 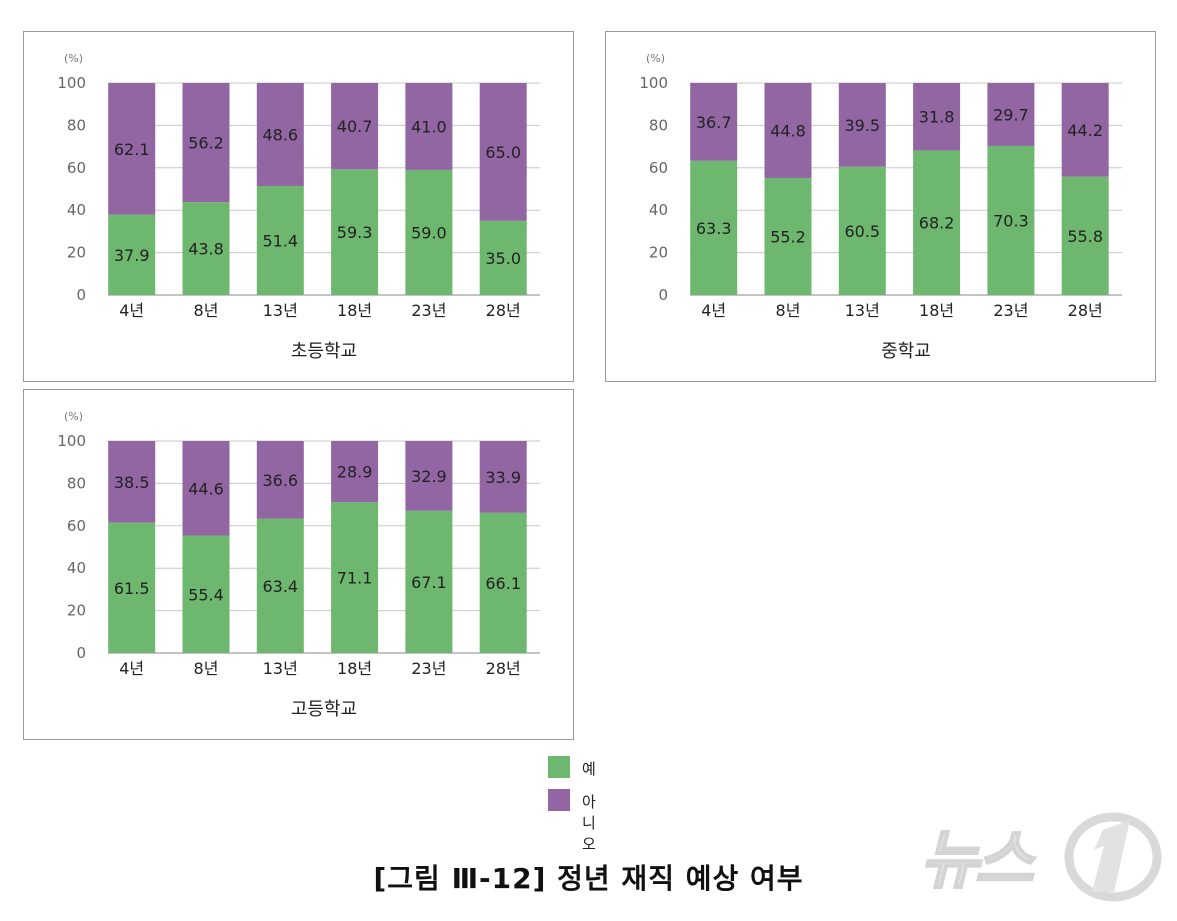 I want to click on watermark-circle, so click(x=1113, y=857).